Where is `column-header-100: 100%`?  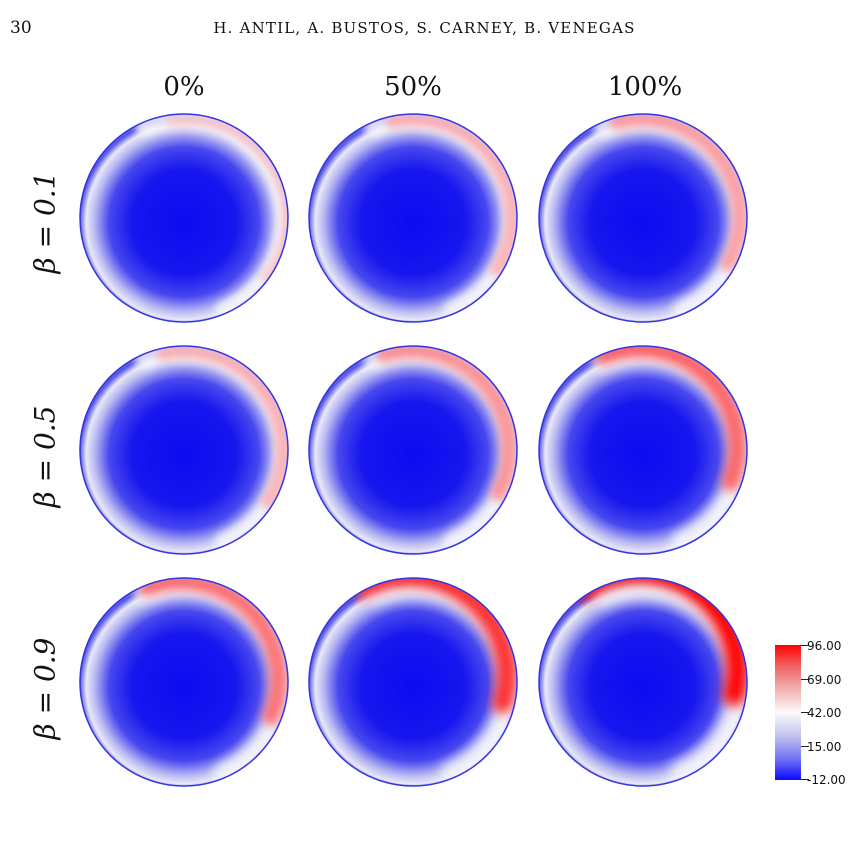 column-header-100: 100% is located at coordinates (645, 87).